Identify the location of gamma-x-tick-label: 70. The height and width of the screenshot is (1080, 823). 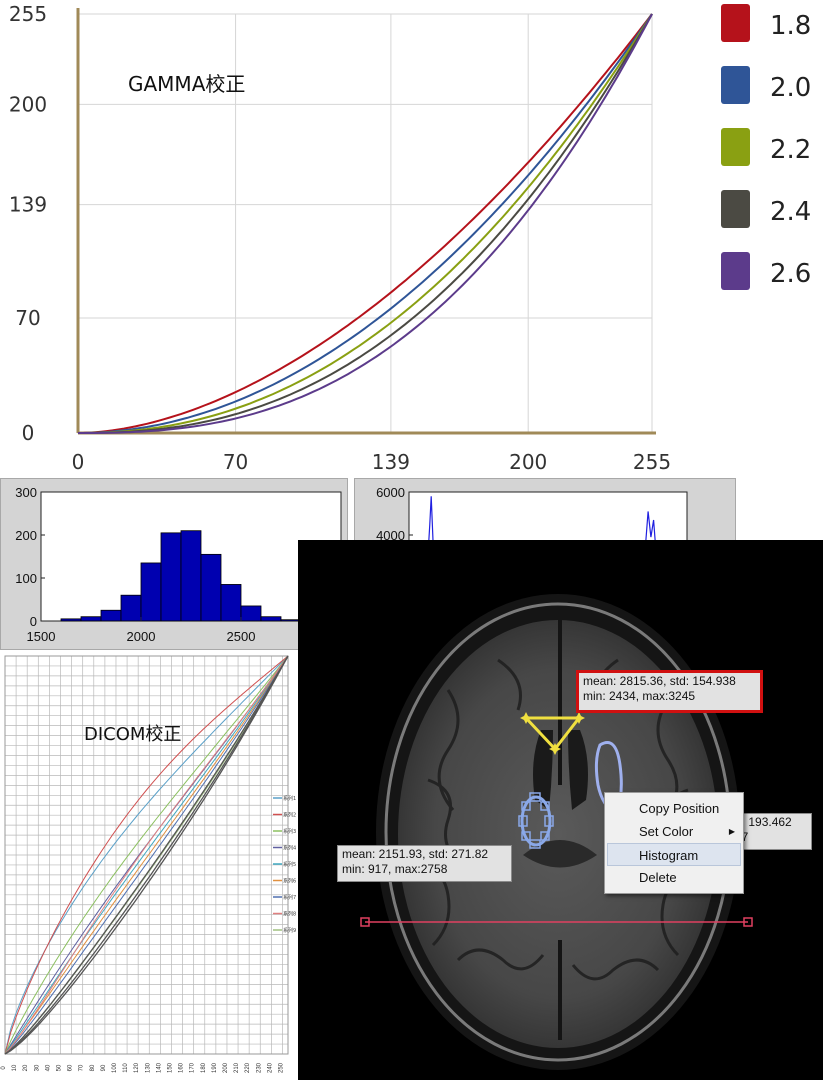
(235, 462).